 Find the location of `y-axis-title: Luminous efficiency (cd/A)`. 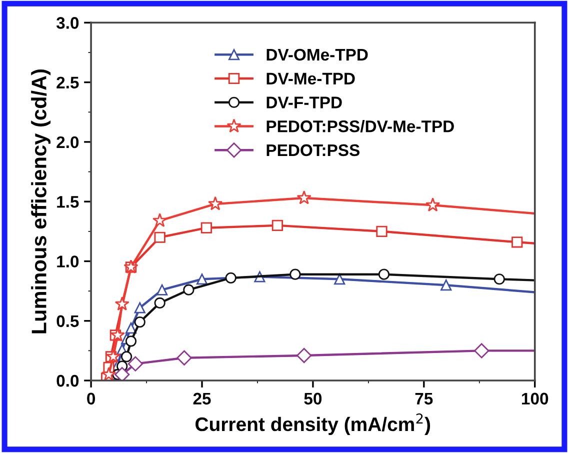

y-axis-title: Luminous efficiency (cd/A) is located at coordinates (41, 201).